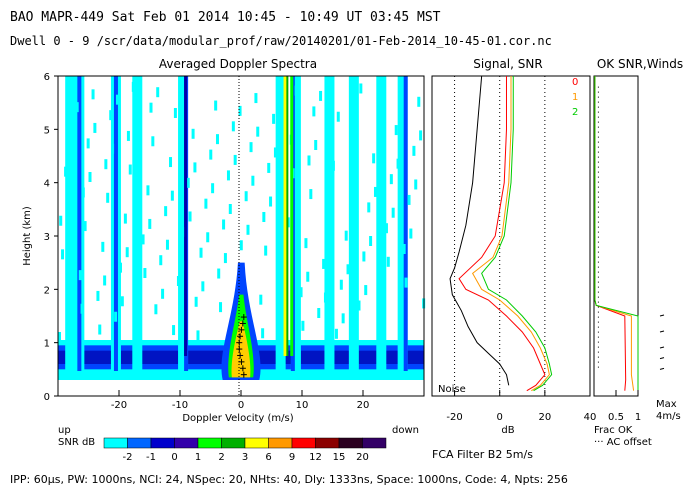 The width and height of the screenshot is (700, 500). What do you see at coordinates (616, 417) in the screenshot?
I see `ok-x-tick-label: 0.5` at bounding box center [616, 417].